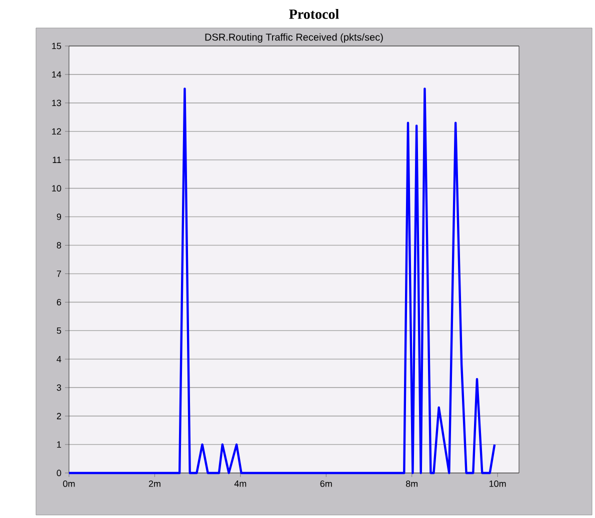 The width and height of the screenshot is (595, 518). What do you see at coordinates (59, 245) in the screenshot?
I see `y-tick-label: 8` at bounding box center [59, 245].